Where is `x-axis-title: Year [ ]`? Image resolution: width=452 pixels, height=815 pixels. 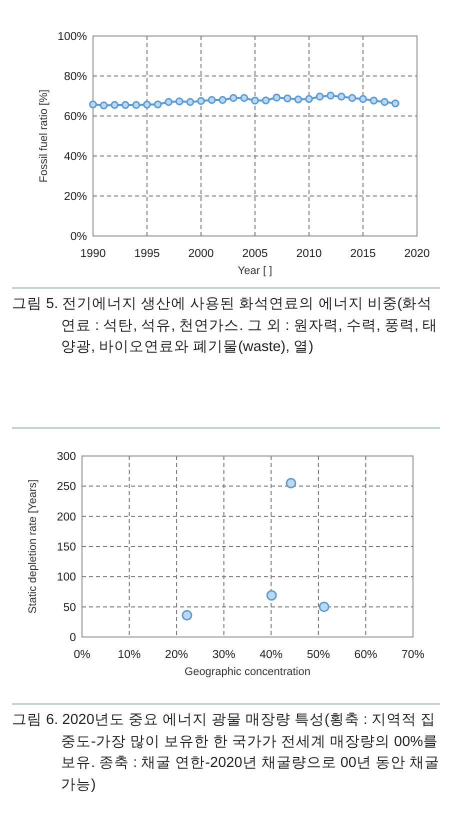
x-axis-title: Year [ ] is located at coordinates (255, 271).